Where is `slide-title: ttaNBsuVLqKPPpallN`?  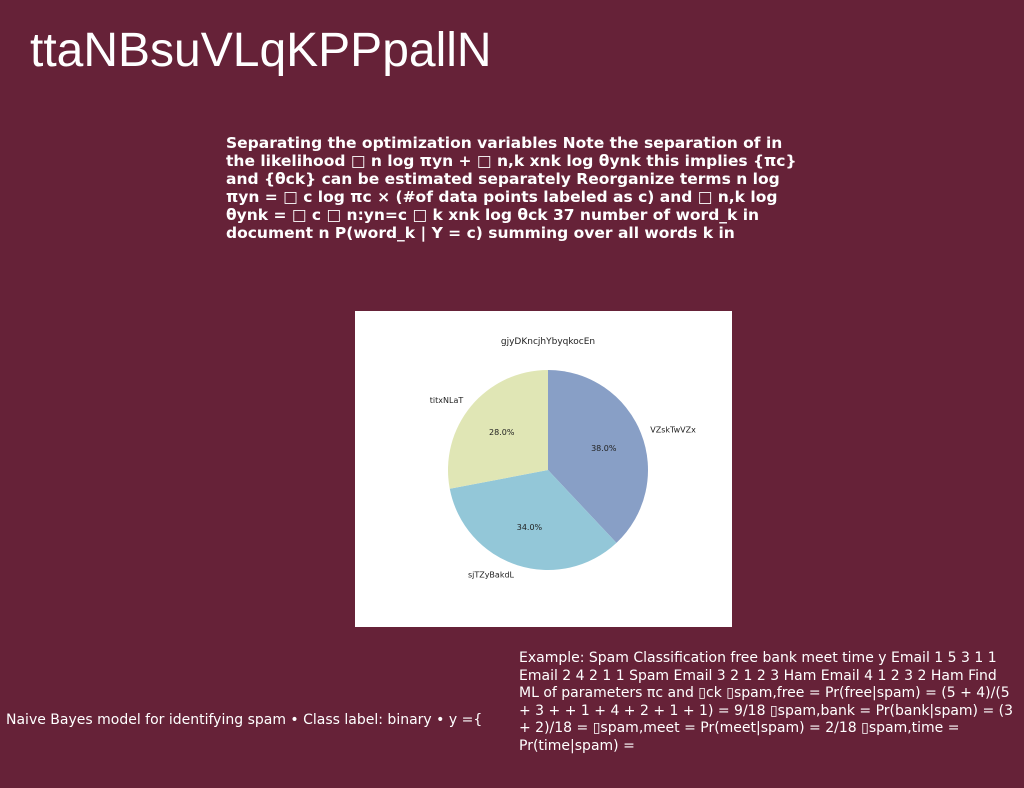 slide-title: ttaNBsuVLqKPPpallN is located at coordinates (261, 50).